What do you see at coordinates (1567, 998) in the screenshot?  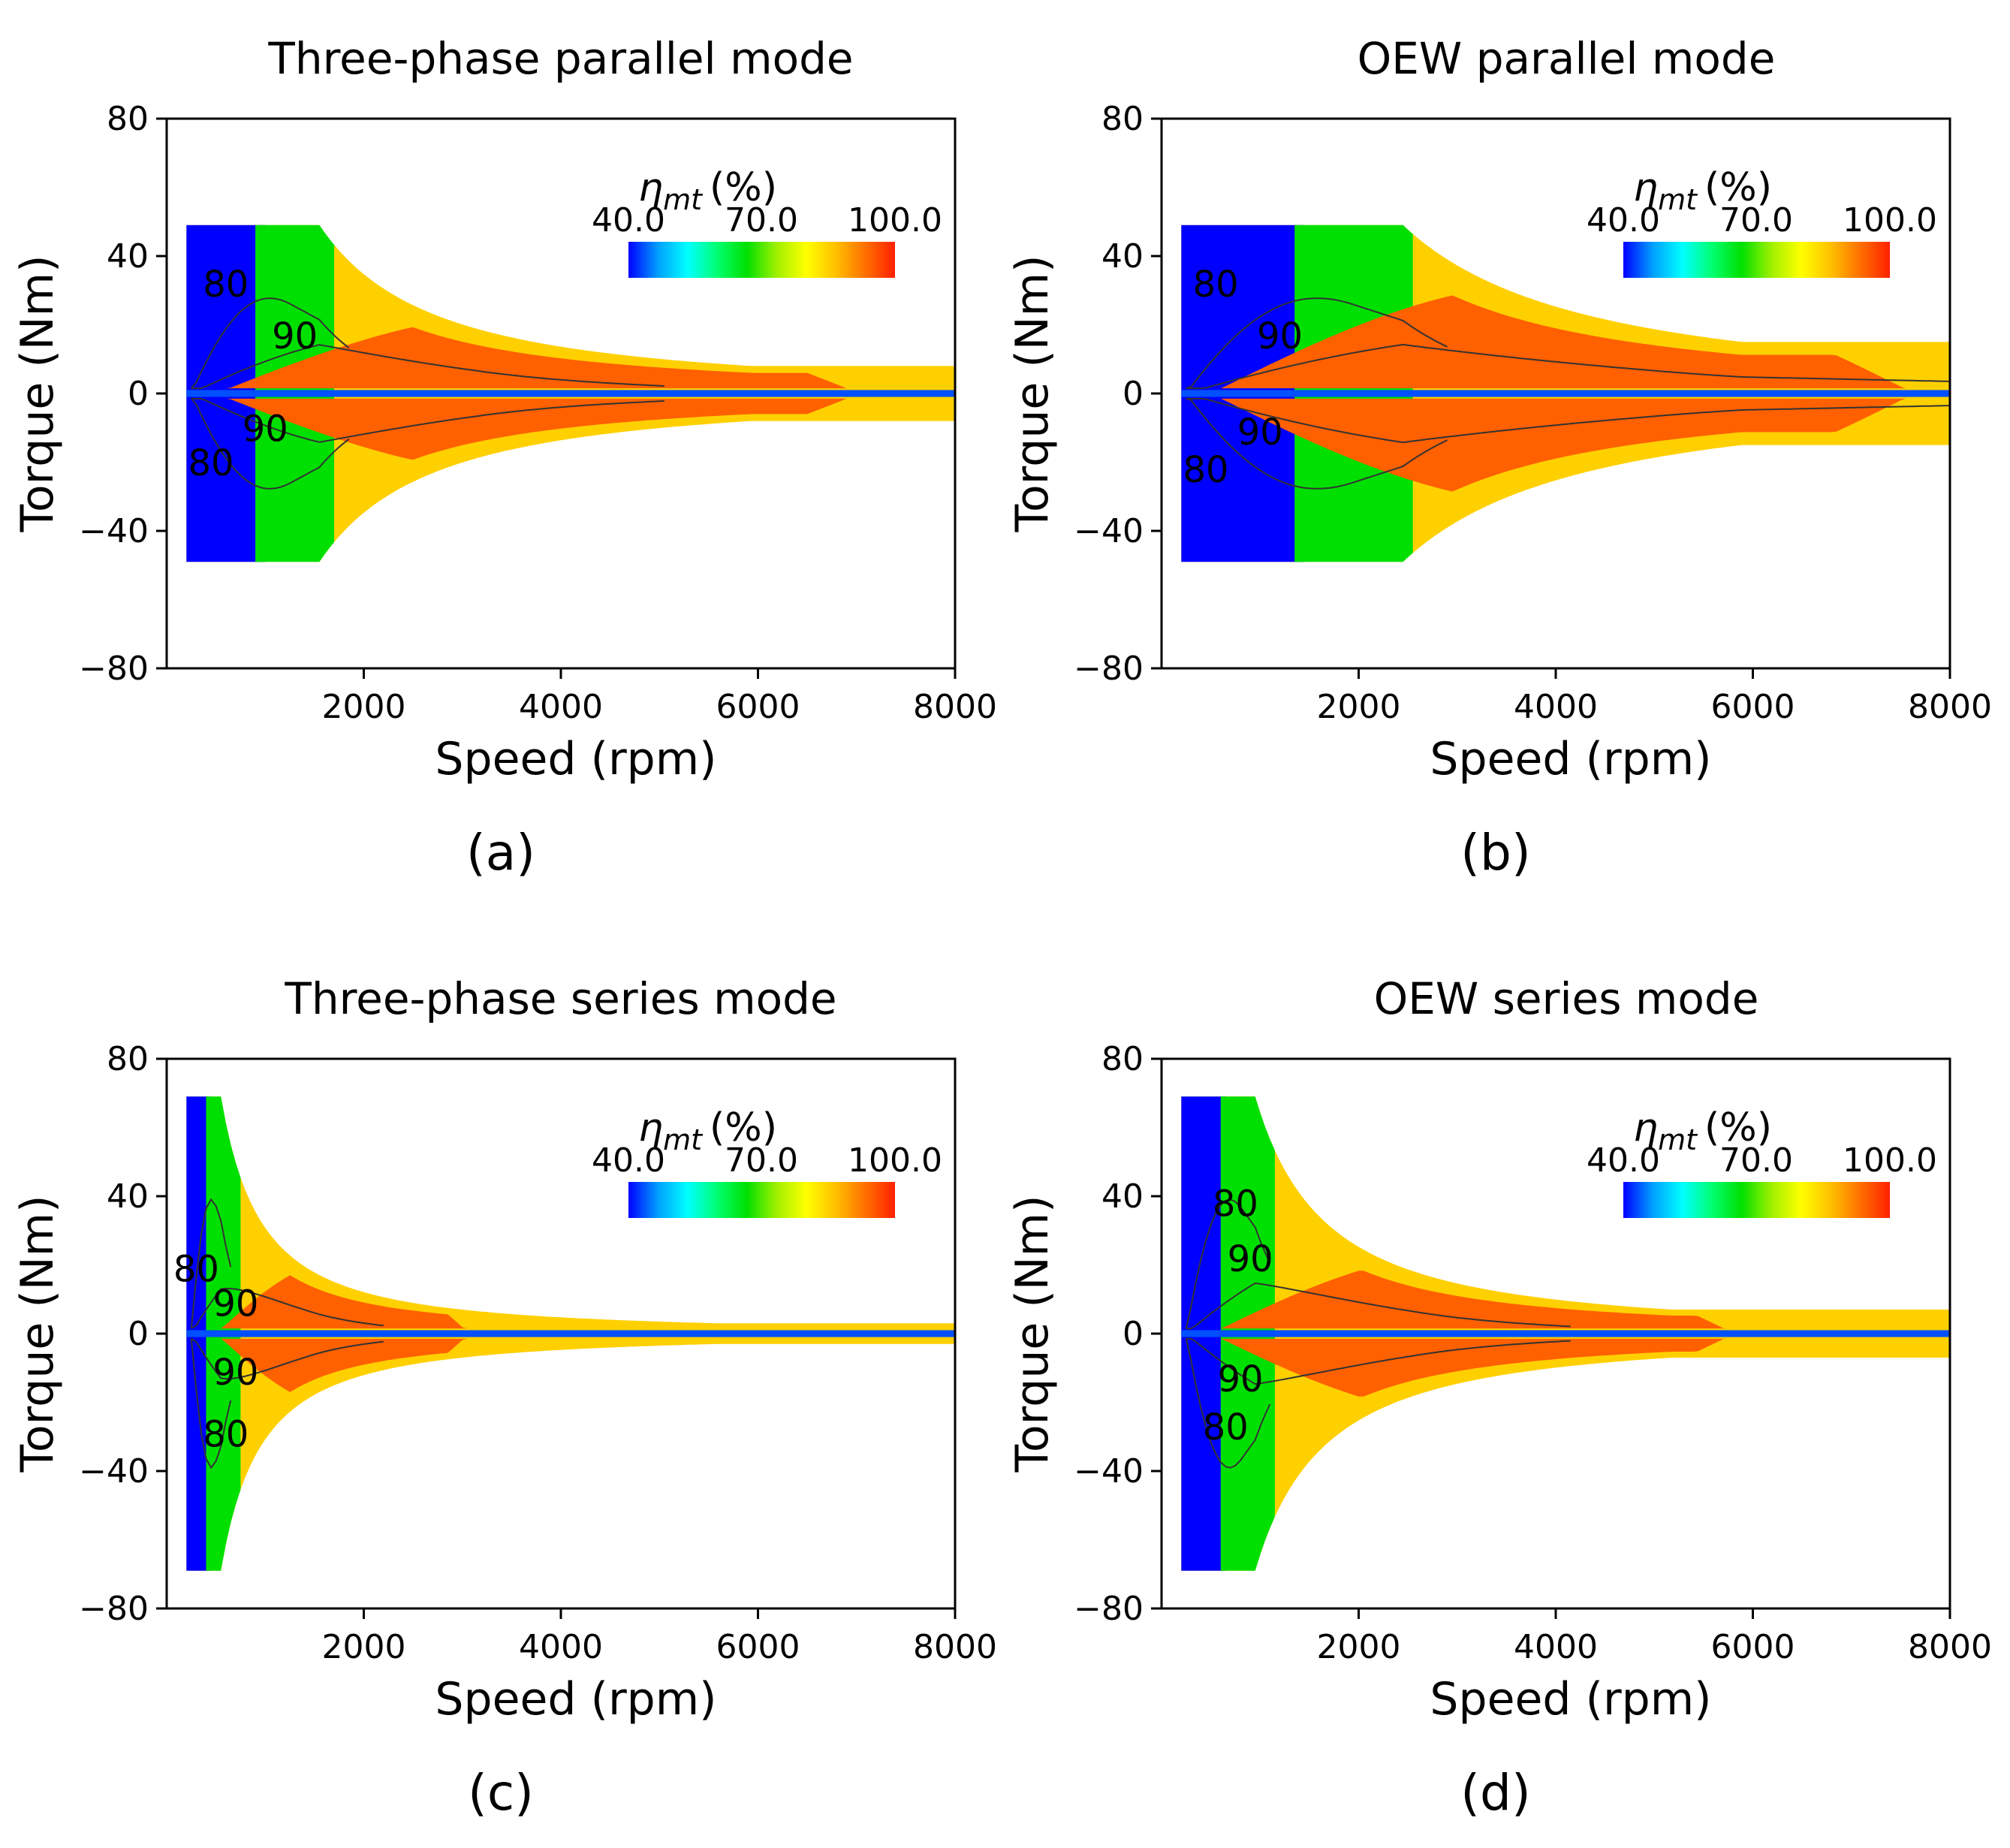 I see `chart-title: OEW series mode` at bounding box center [1567, 998].